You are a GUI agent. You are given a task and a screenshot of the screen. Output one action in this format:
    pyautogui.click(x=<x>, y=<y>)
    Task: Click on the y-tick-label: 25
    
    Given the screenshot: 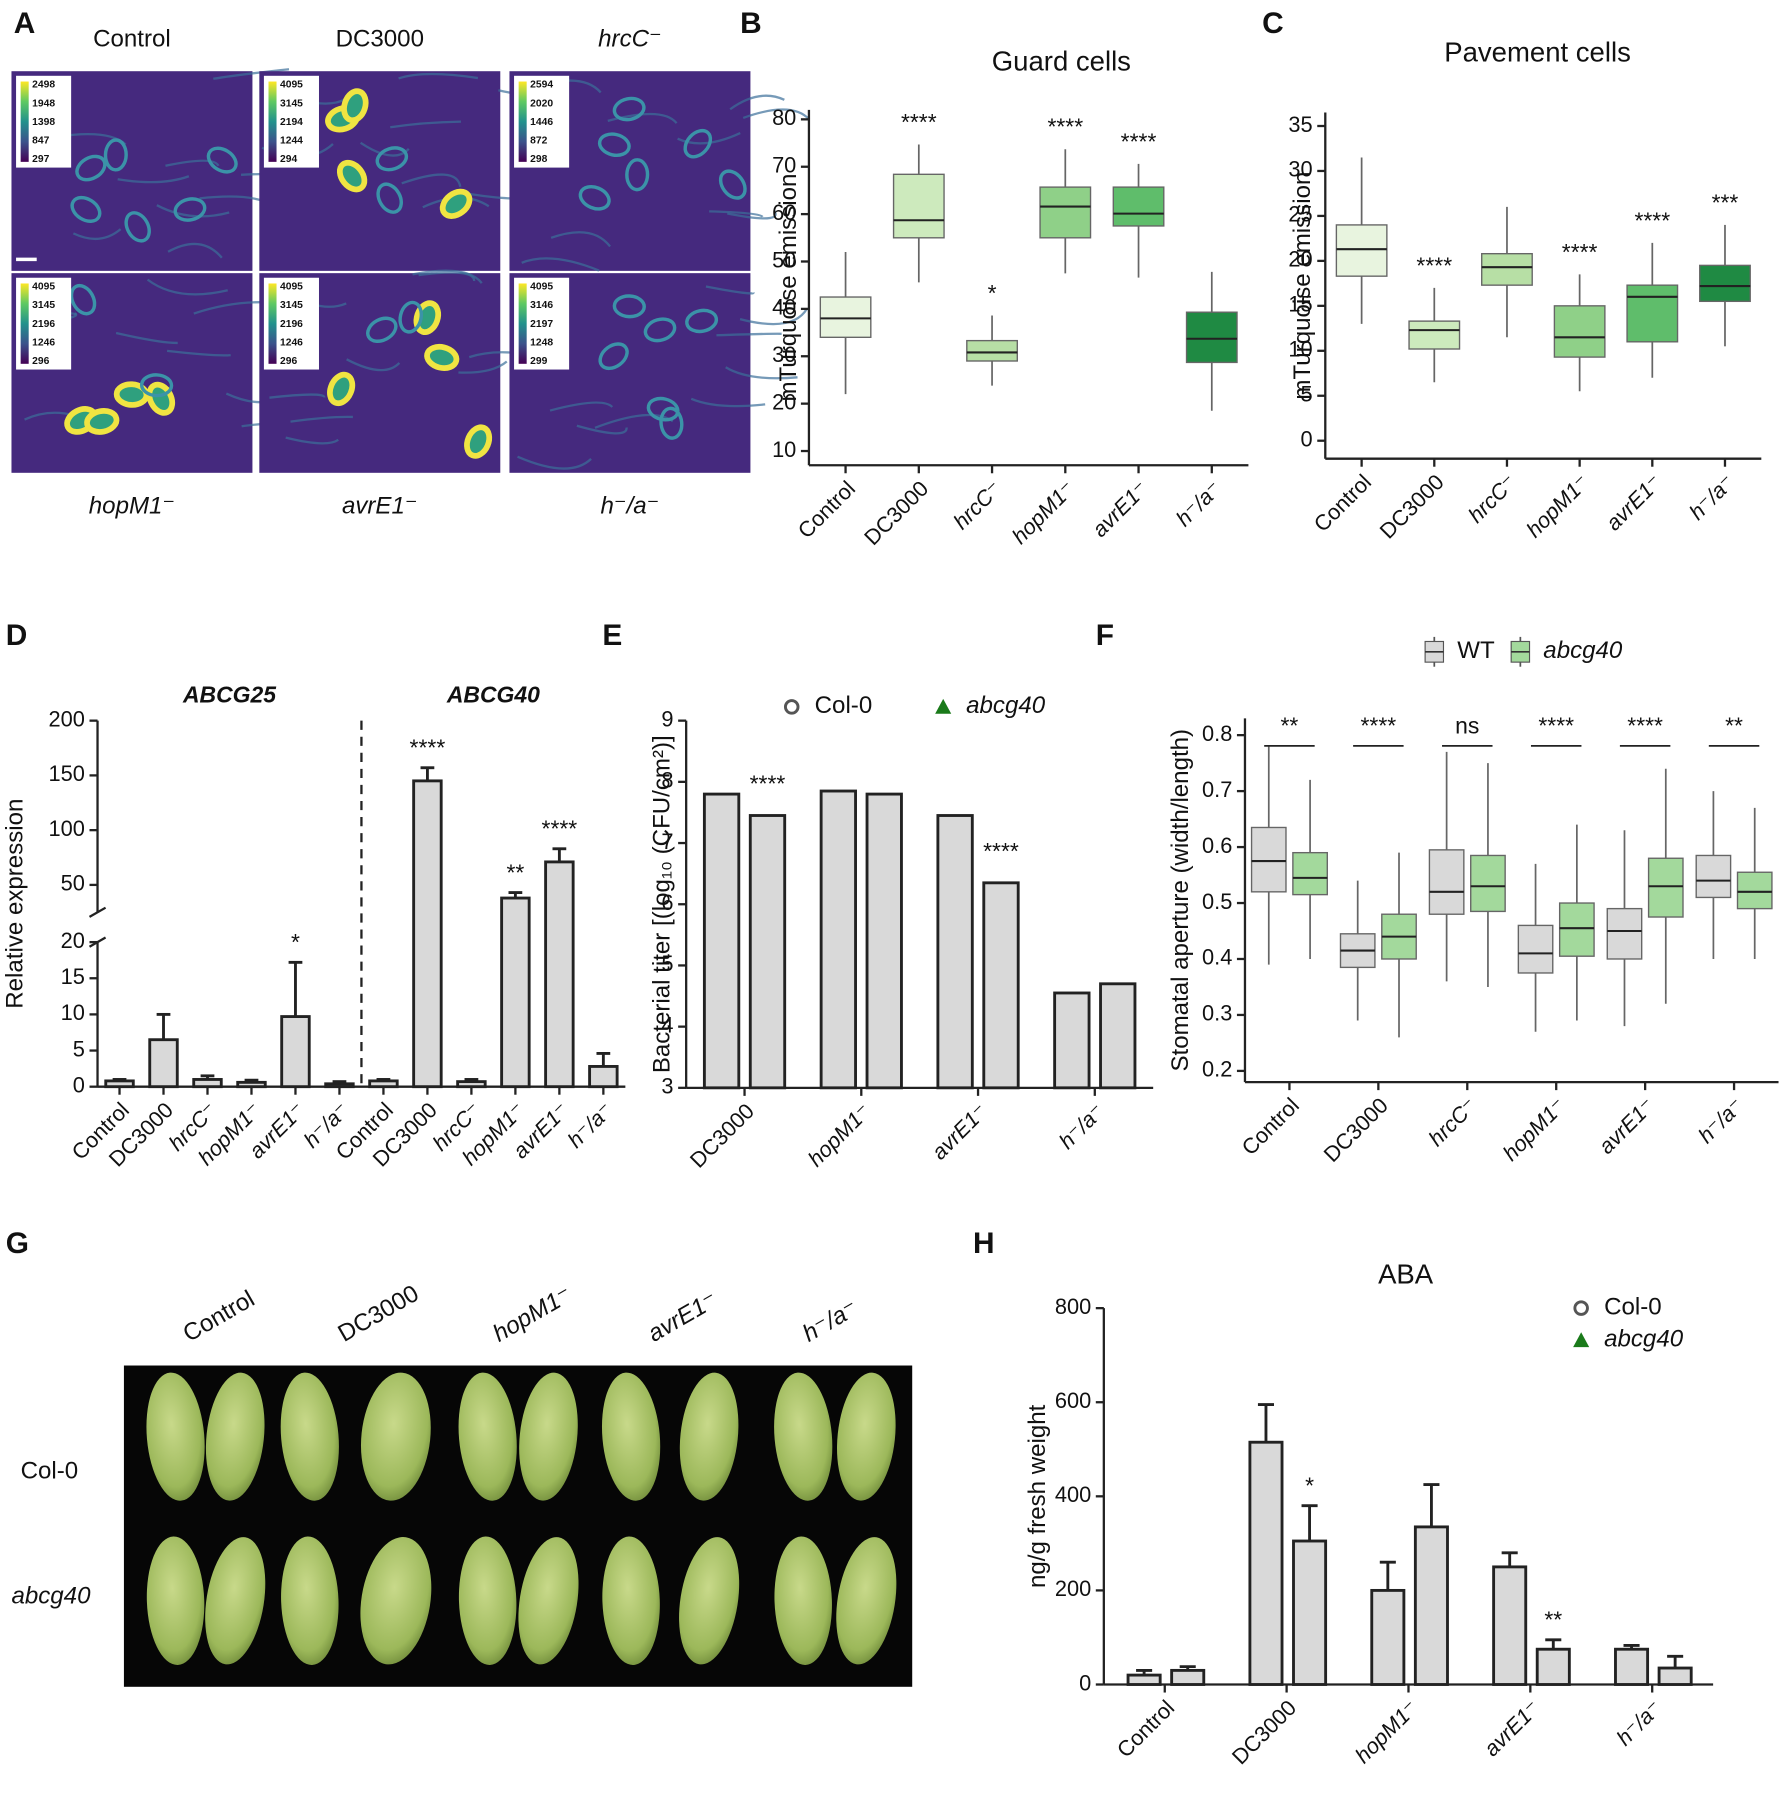 What is the action you would take?
    pyautogui.click(x=1300, y=214)
    